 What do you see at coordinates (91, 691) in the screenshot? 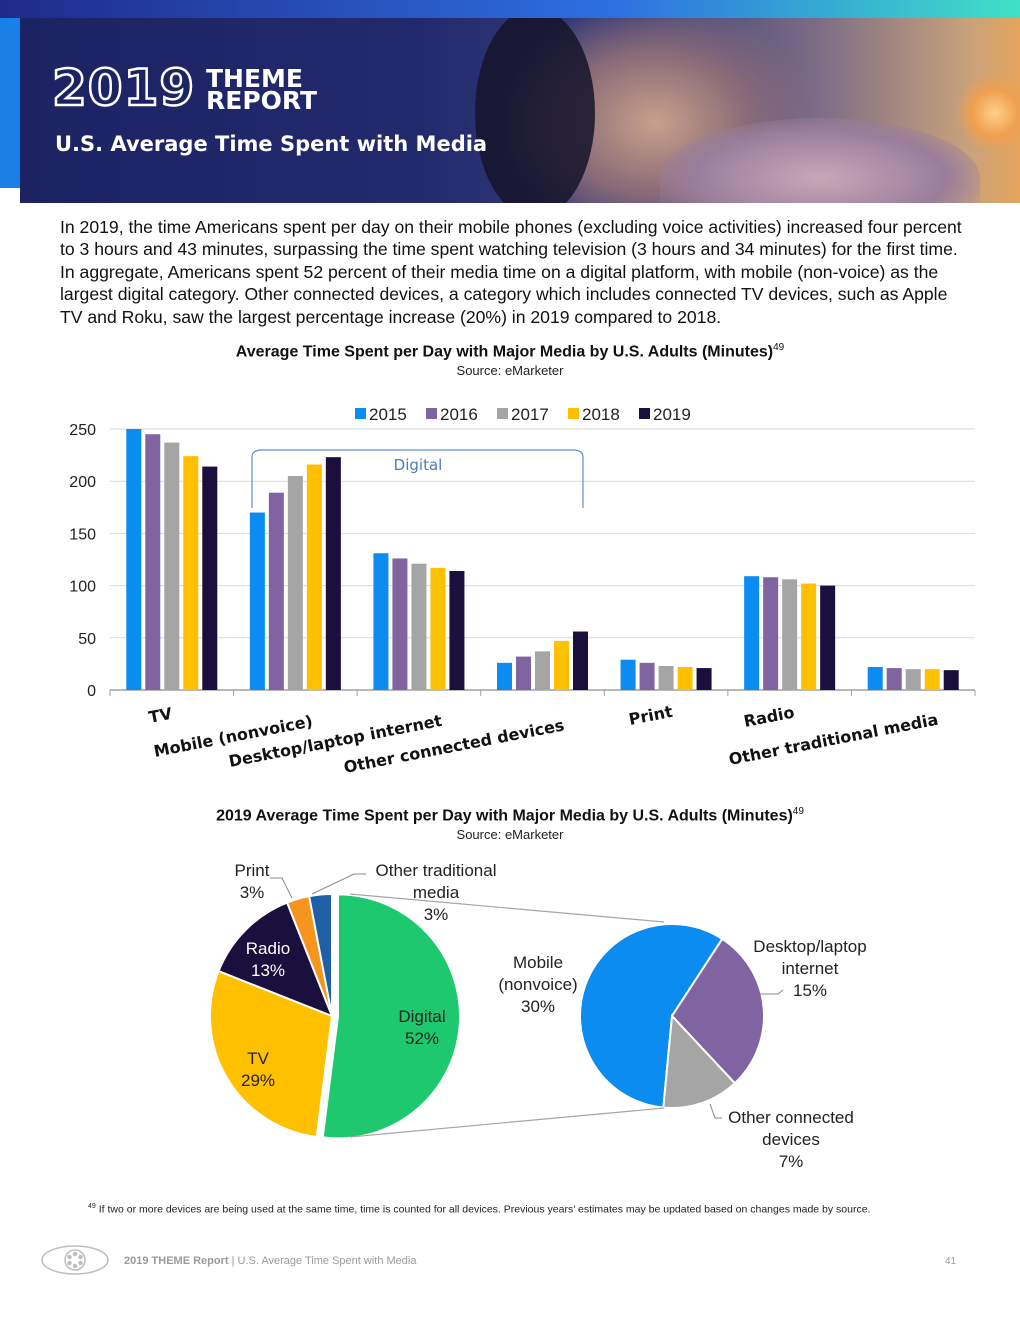
I see `y-tick-label: 0` at bounding box center [91, 691].